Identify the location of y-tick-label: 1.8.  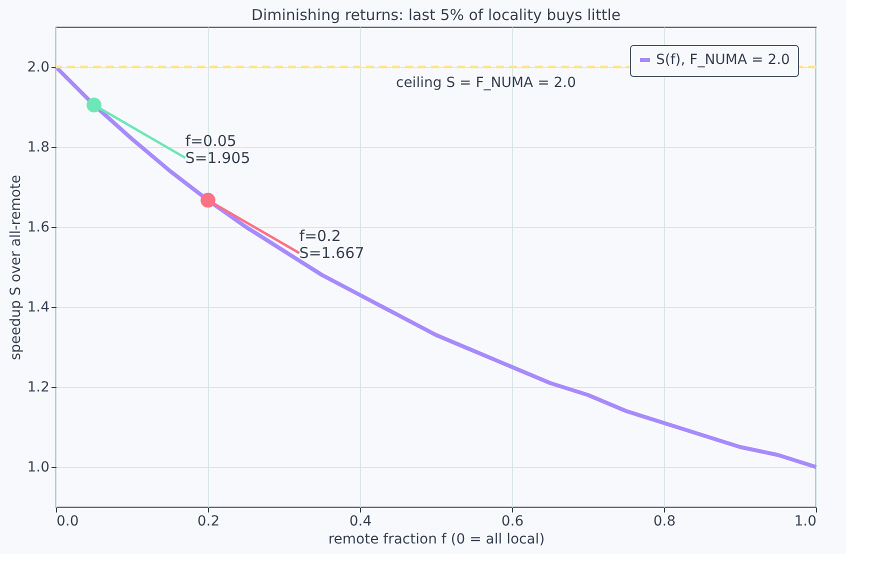
(38, 148).